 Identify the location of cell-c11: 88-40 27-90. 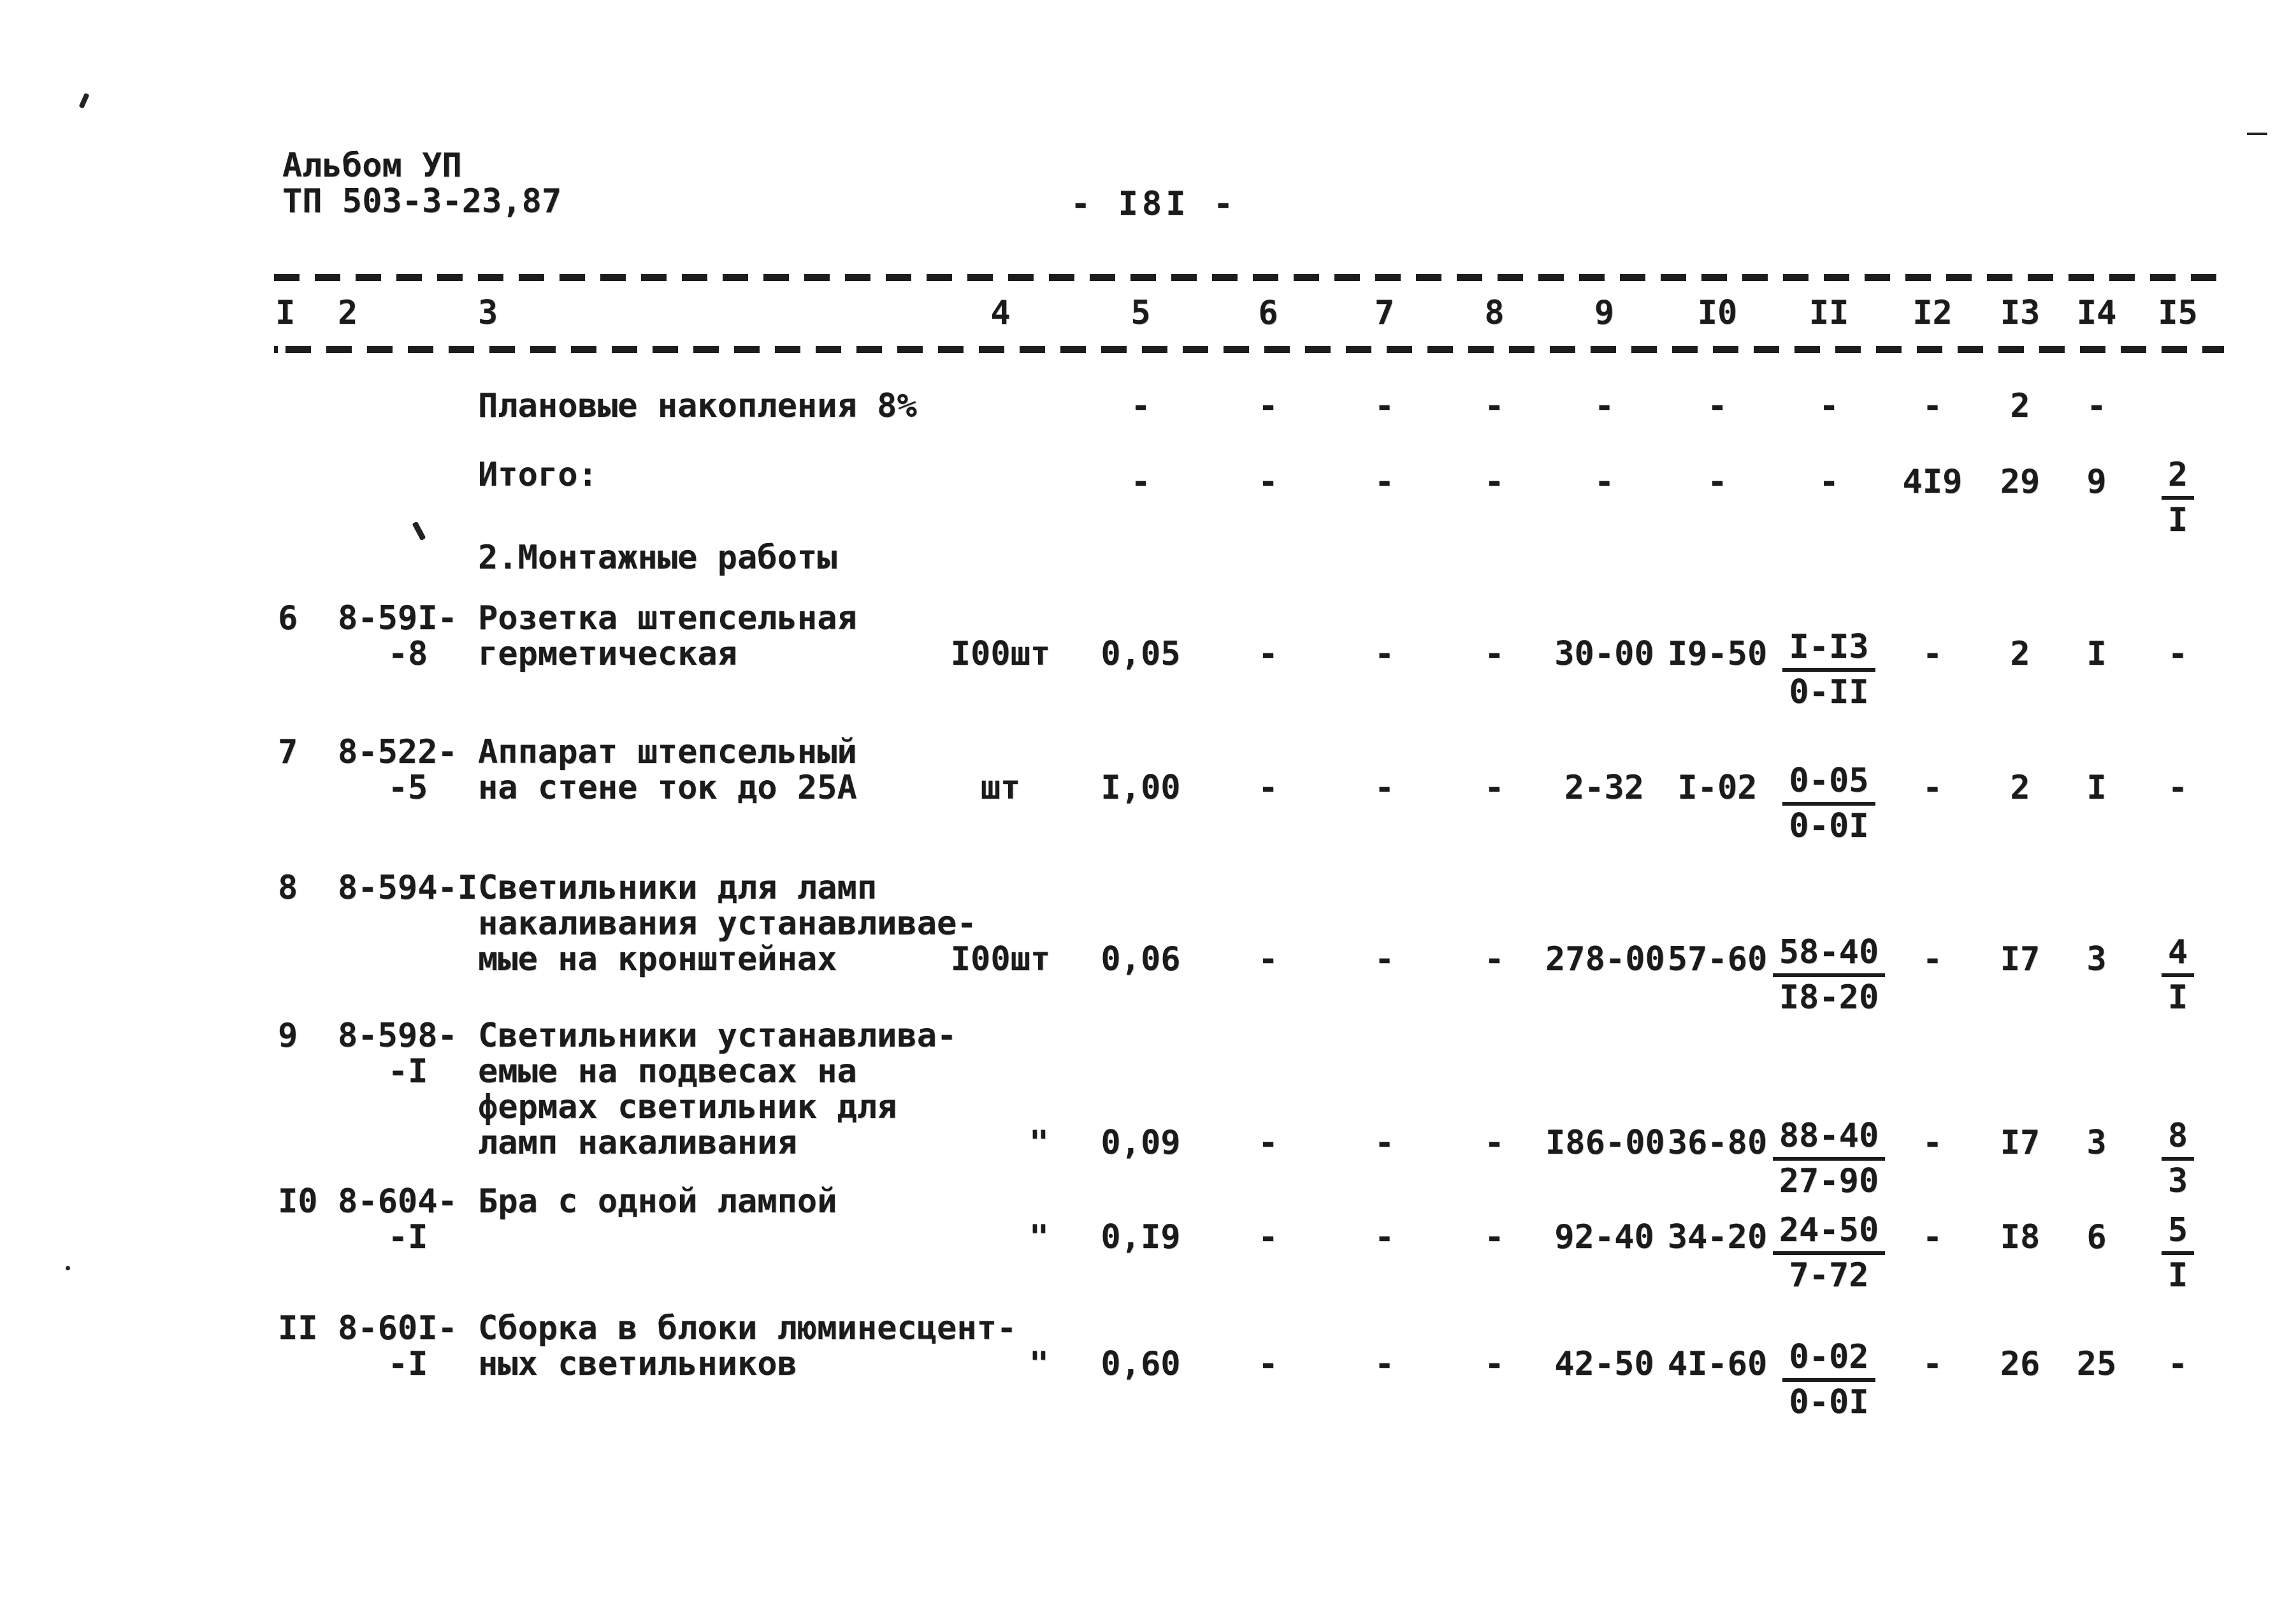
(1829, 1158).